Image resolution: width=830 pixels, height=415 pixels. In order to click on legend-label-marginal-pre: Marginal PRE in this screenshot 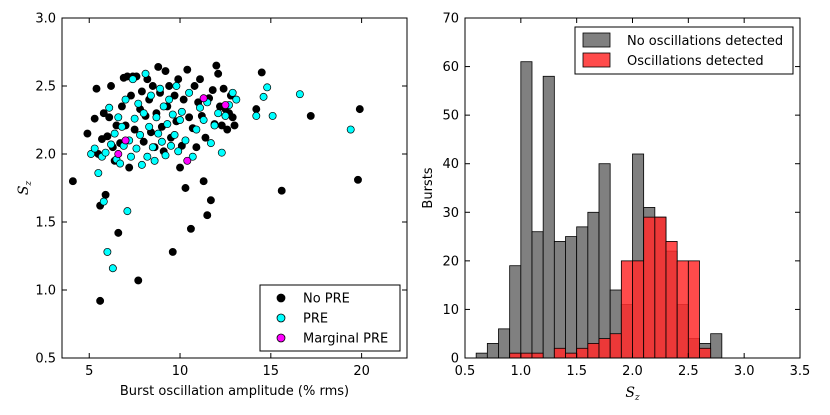, I will do `click(345, 339)`.